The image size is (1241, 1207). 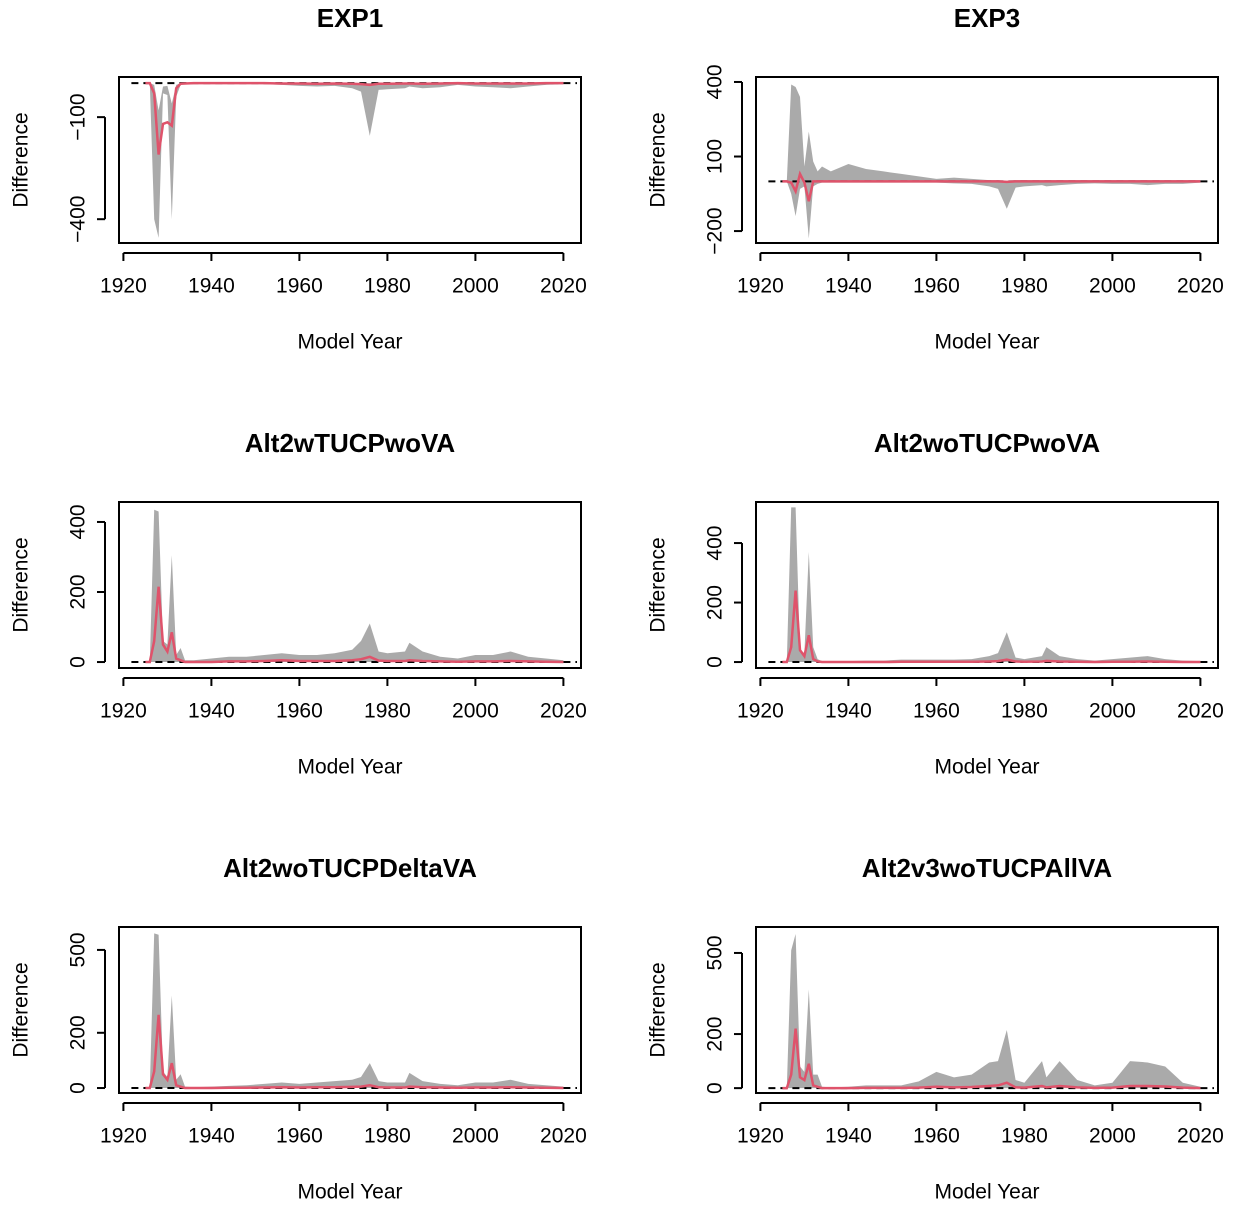 I want to click on panel-title: EXP3, so click(x=987, y=18).